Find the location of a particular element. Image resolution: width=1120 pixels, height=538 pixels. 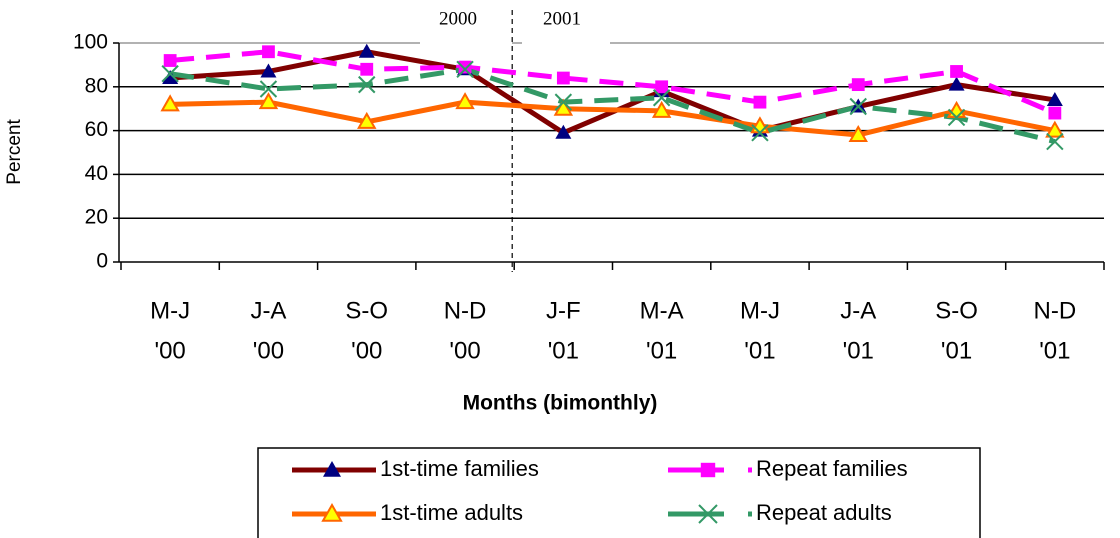

y-tick-label: 40 is located at coordinates (96, 173).